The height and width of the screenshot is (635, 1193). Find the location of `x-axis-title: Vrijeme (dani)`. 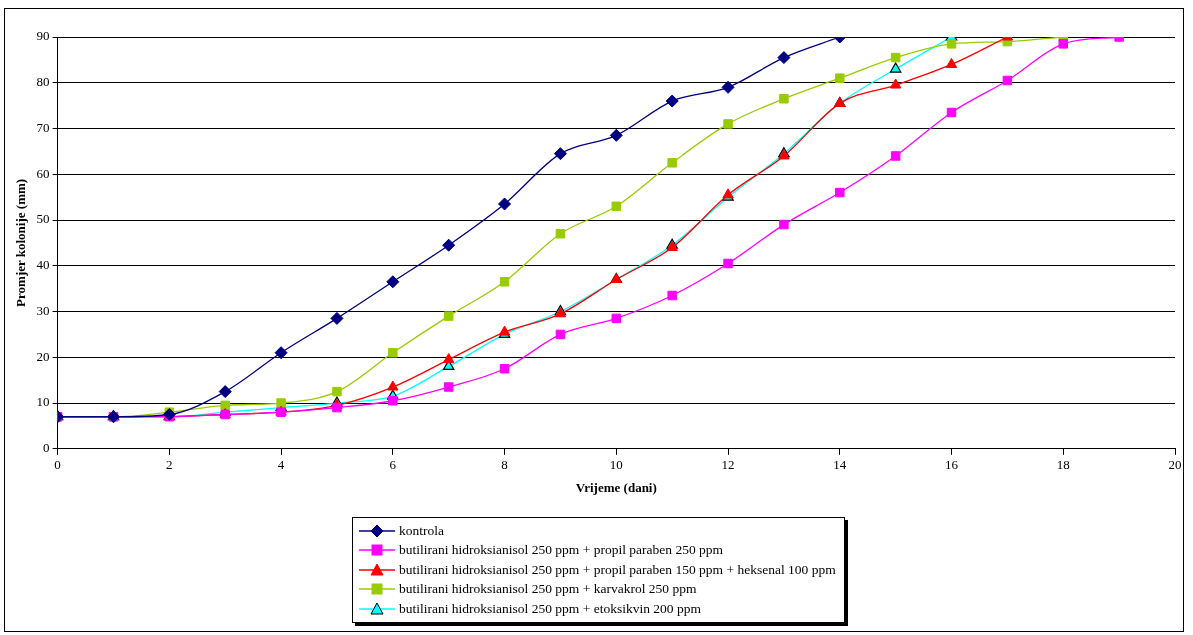

x-axis-title: Vrijeme (dani) is located at coordinates (616, 487).